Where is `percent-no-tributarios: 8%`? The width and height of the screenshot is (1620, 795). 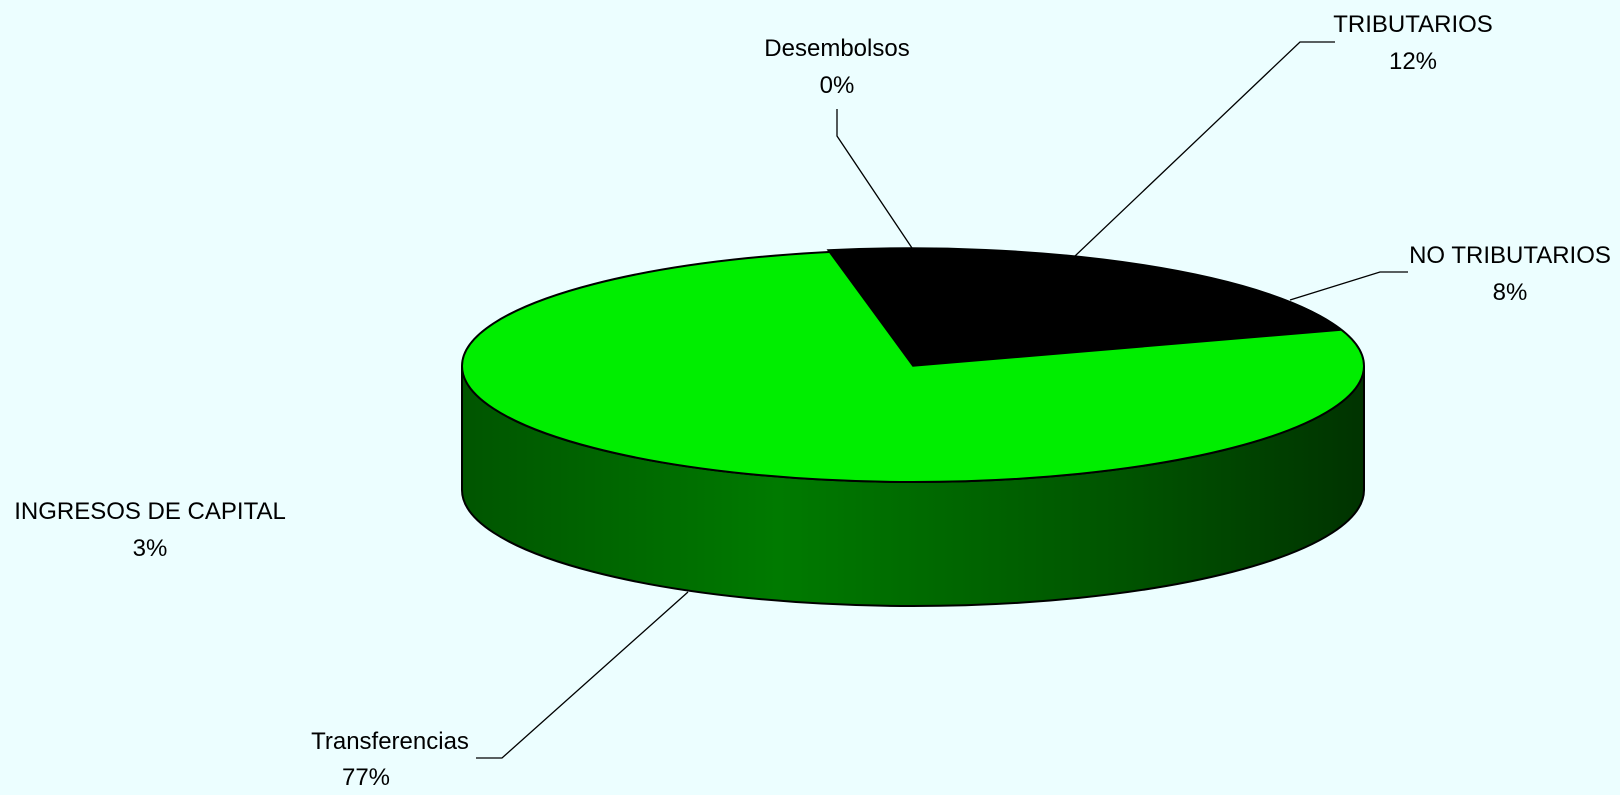 percent-no-tributarios: 8% is located at coordinates (1510, 292).